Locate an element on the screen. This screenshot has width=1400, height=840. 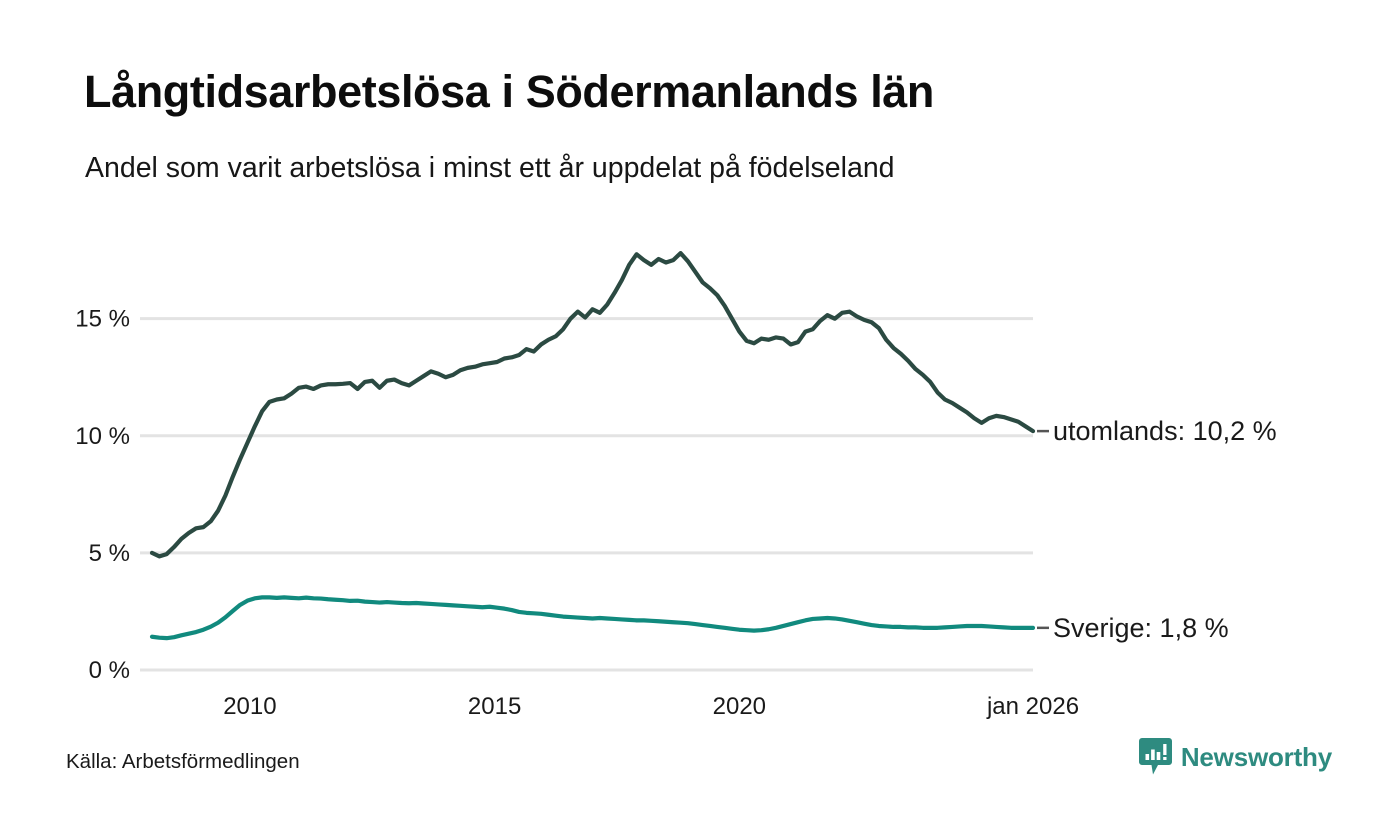
source-note: Källa: Arbetsförmedlingen is located at coordinates (183, 761).